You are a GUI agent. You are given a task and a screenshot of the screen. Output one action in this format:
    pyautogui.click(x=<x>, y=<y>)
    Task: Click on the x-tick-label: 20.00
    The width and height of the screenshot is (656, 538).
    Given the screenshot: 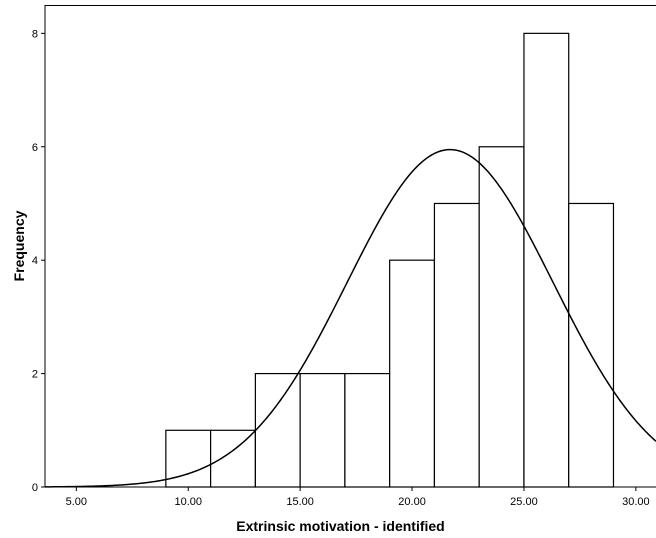 What is the action you would take?
    pyautogui.click(x=412, y=502)
    